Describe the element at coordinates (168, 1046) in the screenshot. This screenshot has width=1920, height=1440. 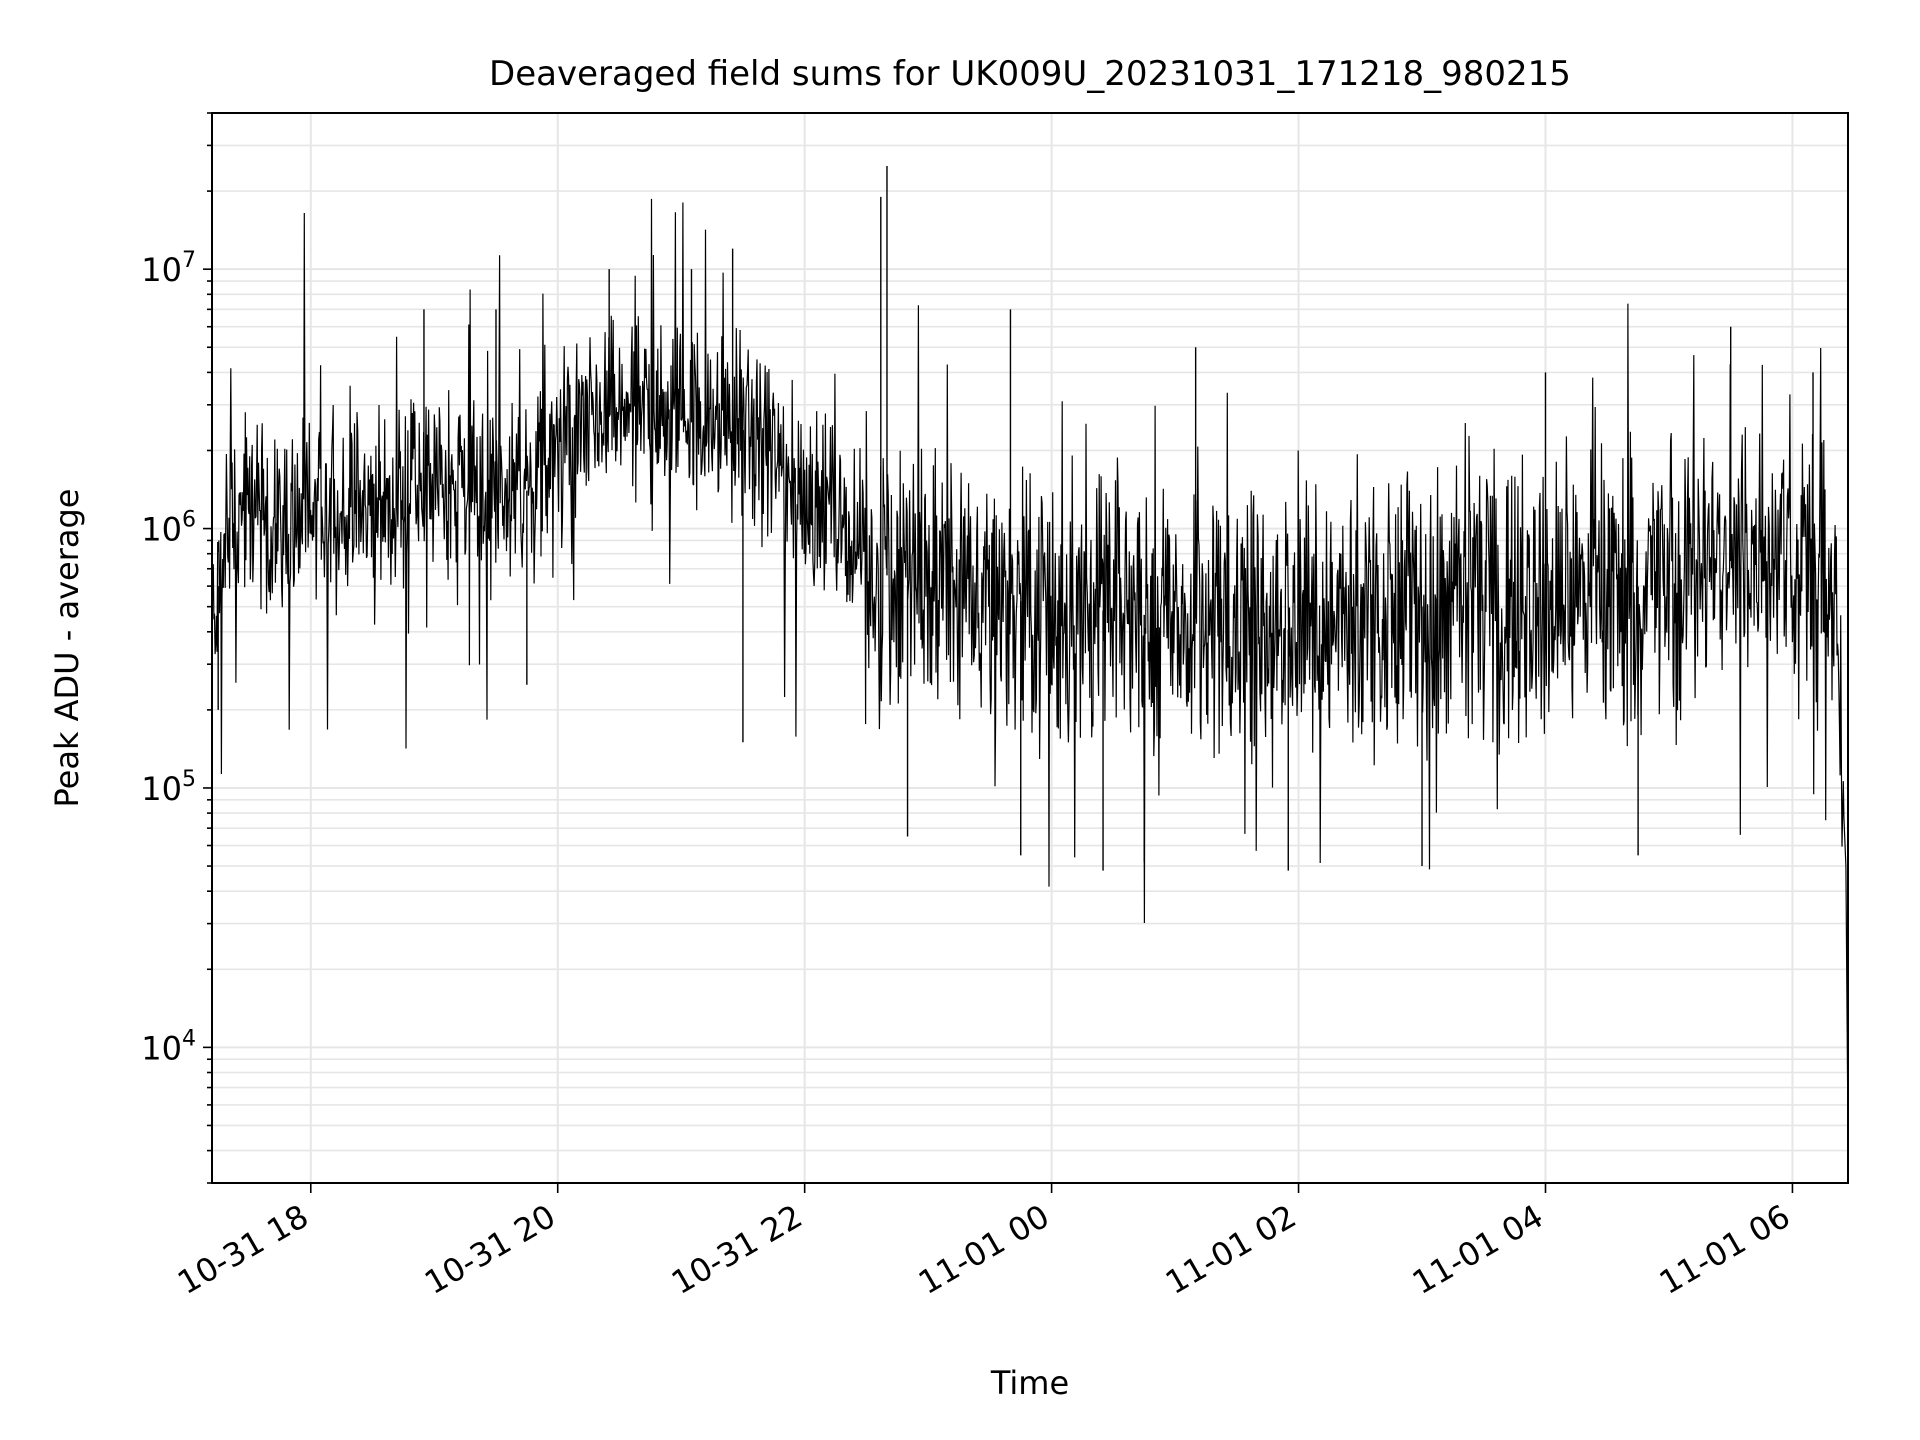
I see `y-tick-label: 104` at that location.